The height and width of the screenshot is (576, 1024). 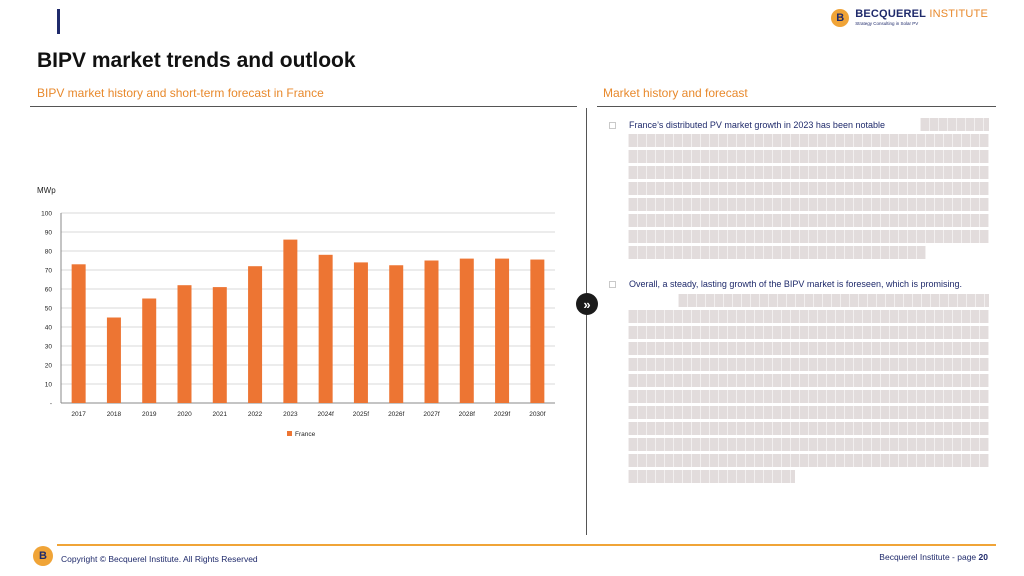 I want to click on right-section-title: Market history and forecast, so click(x=675, y=93).